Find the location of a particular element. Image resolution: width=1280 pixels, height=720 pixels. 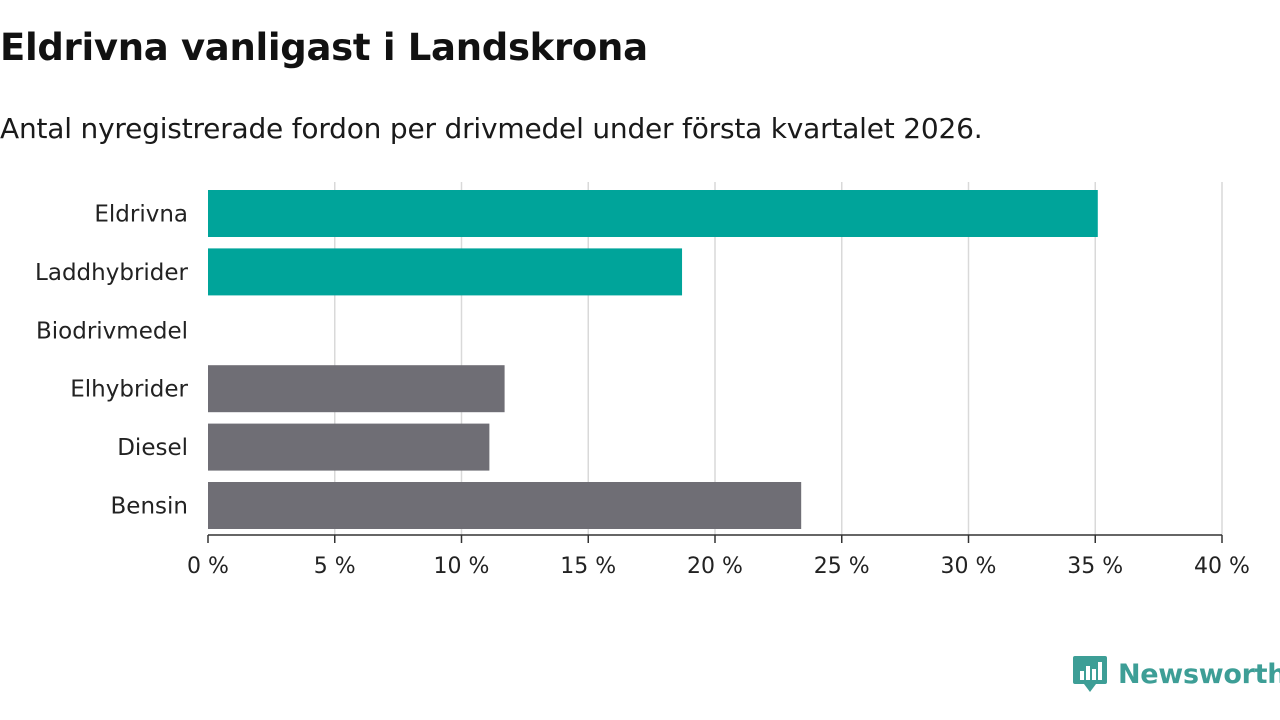

x-tick-label: 10 % is located at coordinates (462, 566).